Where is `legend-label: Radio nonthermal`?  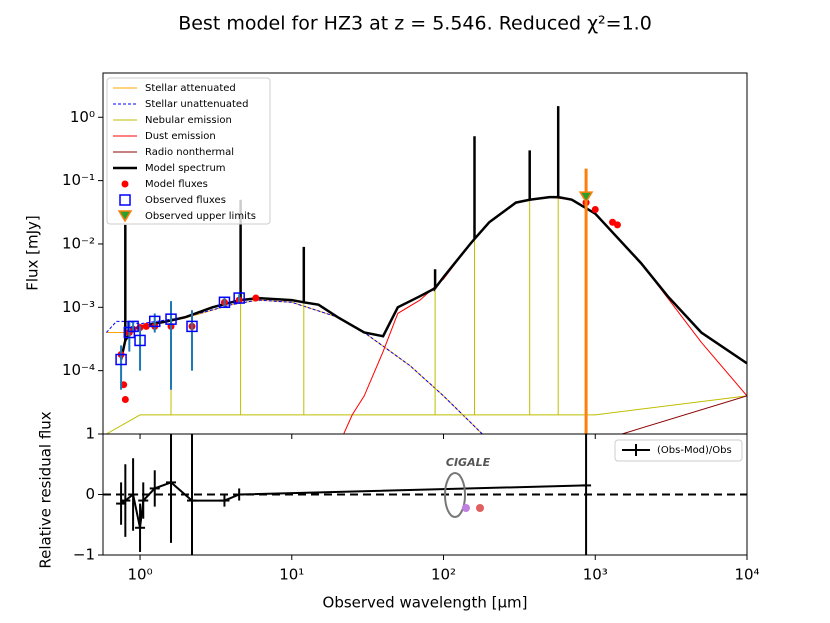
legend-label: Radio nonthermal is located at coordinates (189, 152).